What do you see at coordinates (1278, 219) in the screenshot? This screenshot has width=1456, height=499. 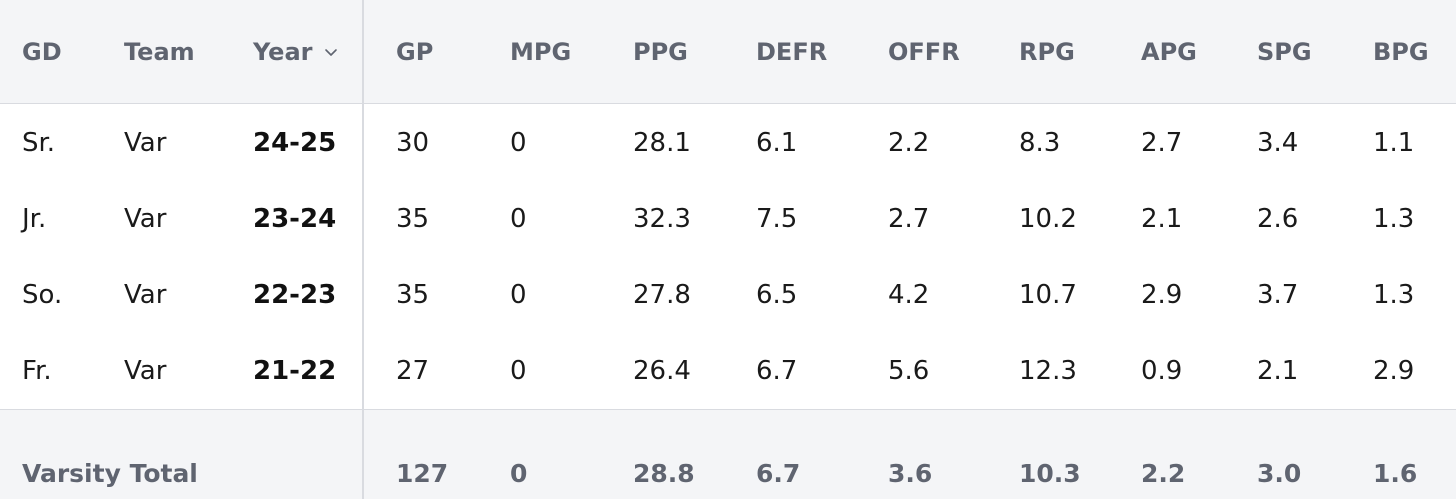 I see `cell-spg: 2.6` at bounding box center [1278, 219].